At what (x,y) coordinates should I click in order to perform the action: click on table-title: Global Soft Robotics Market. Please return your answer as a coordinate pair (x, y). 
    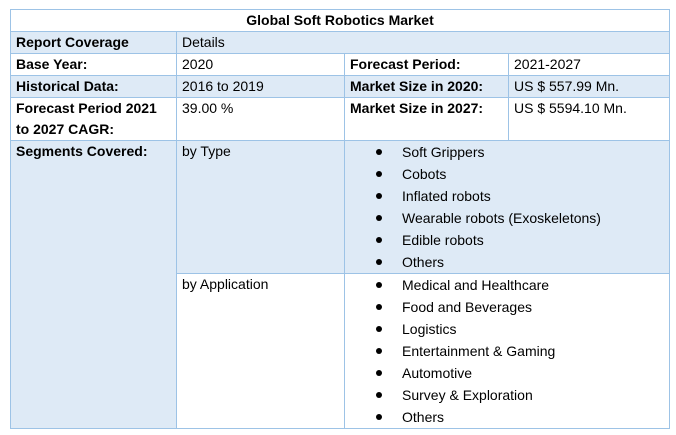
    Looking at the image, I should click on (340, 20).